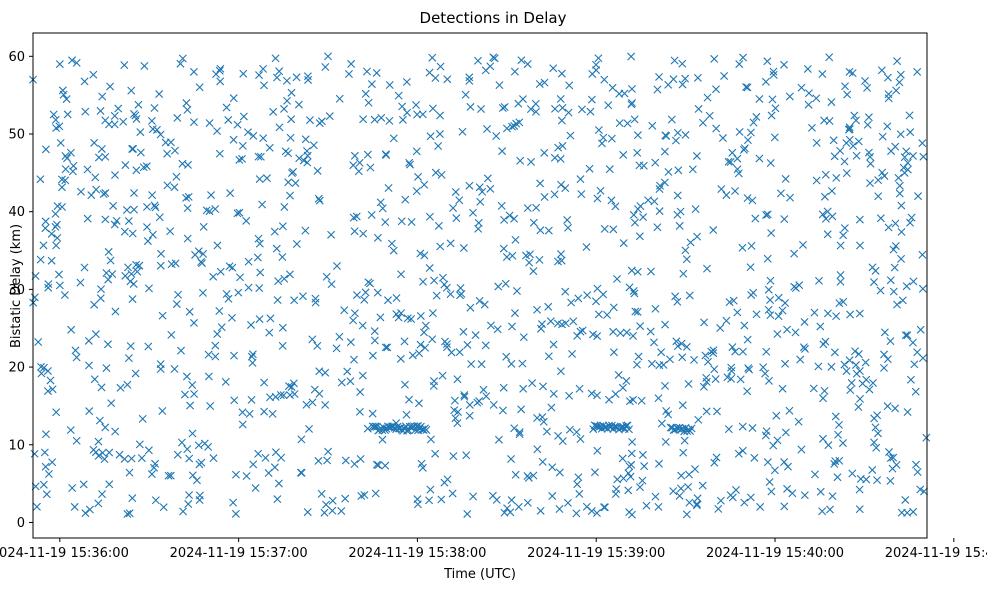 The width and height of the screenshot is (987, 590). I want to click on y-tick-label: 10, so click(16, 445).